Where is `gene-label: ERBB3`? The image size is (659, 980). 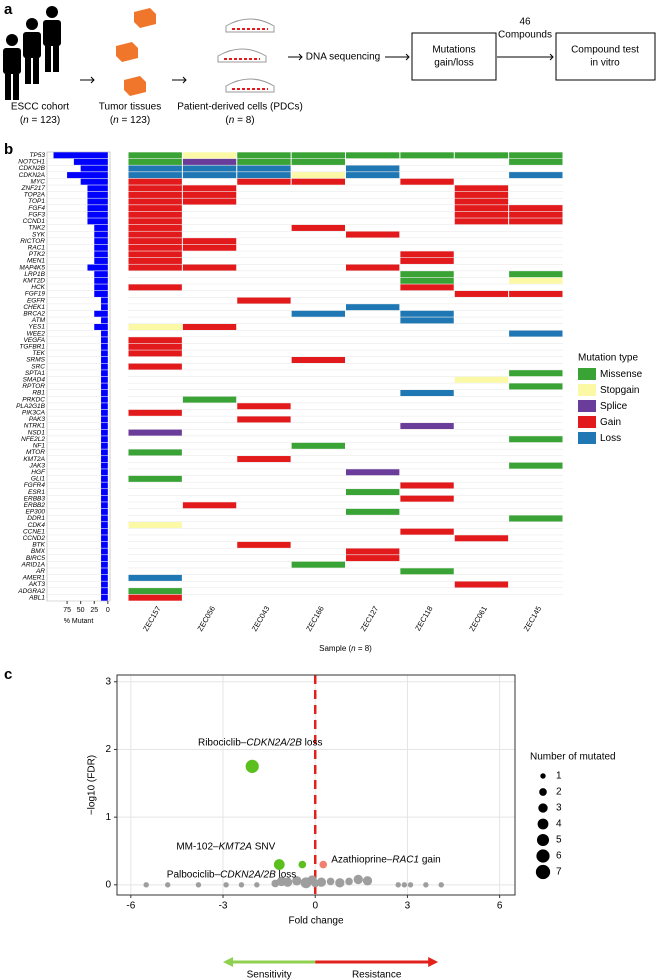
gene-label: ERBB3 is located at coordinates (35, 498).